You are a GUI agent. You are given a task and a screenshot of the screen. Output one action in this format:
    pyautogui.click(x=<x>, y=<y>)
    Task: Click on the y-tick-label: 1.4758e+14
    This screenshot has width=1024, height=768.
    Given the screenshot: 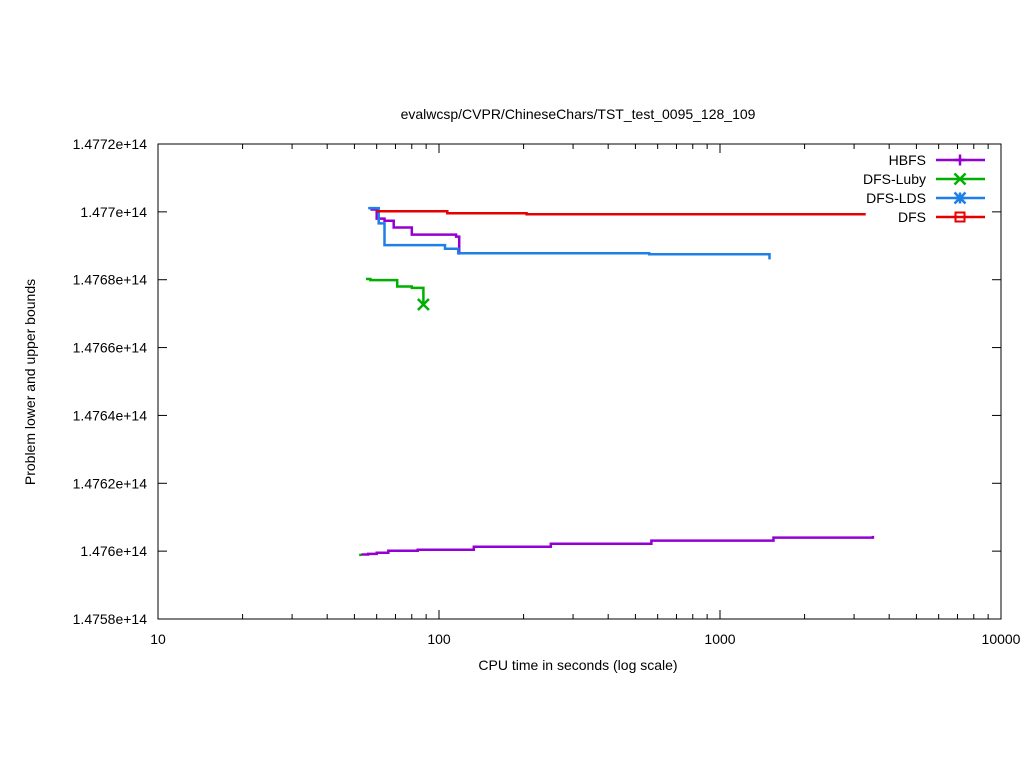 What is the action you would take?
    pyautogui.click(x=110, y=619)
    